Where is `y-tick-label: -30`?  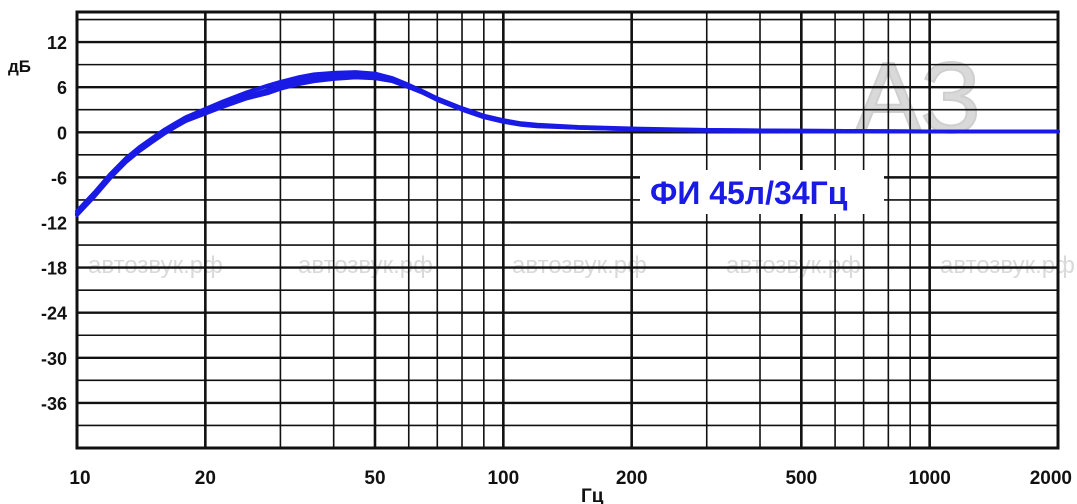
y-tick-label: -30 is located at coordinates (54, 359).